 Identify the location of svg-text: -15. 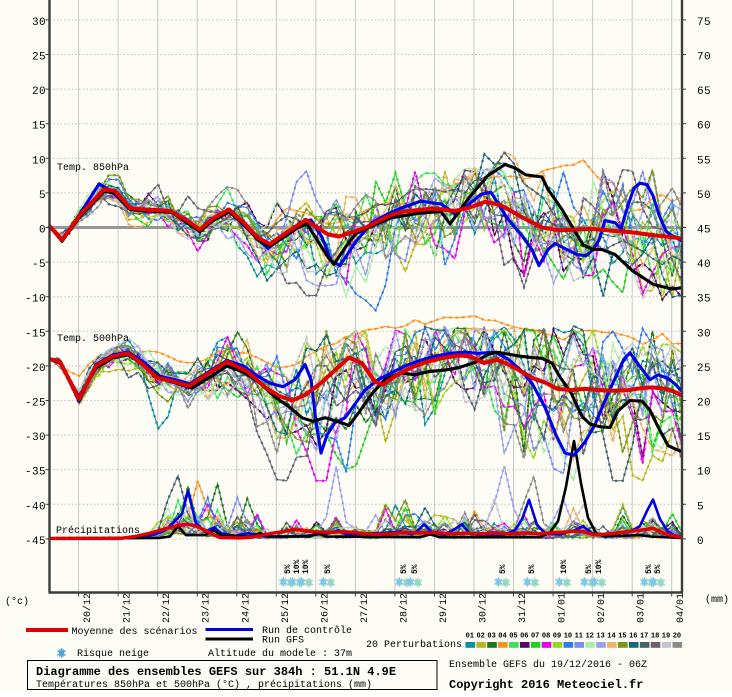
(35, 334).